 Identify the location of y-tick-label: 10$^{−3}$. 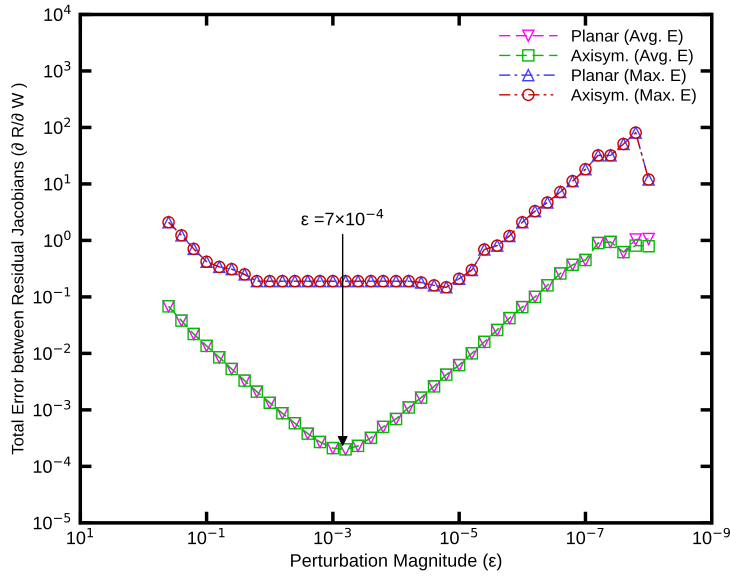
(52, 408).